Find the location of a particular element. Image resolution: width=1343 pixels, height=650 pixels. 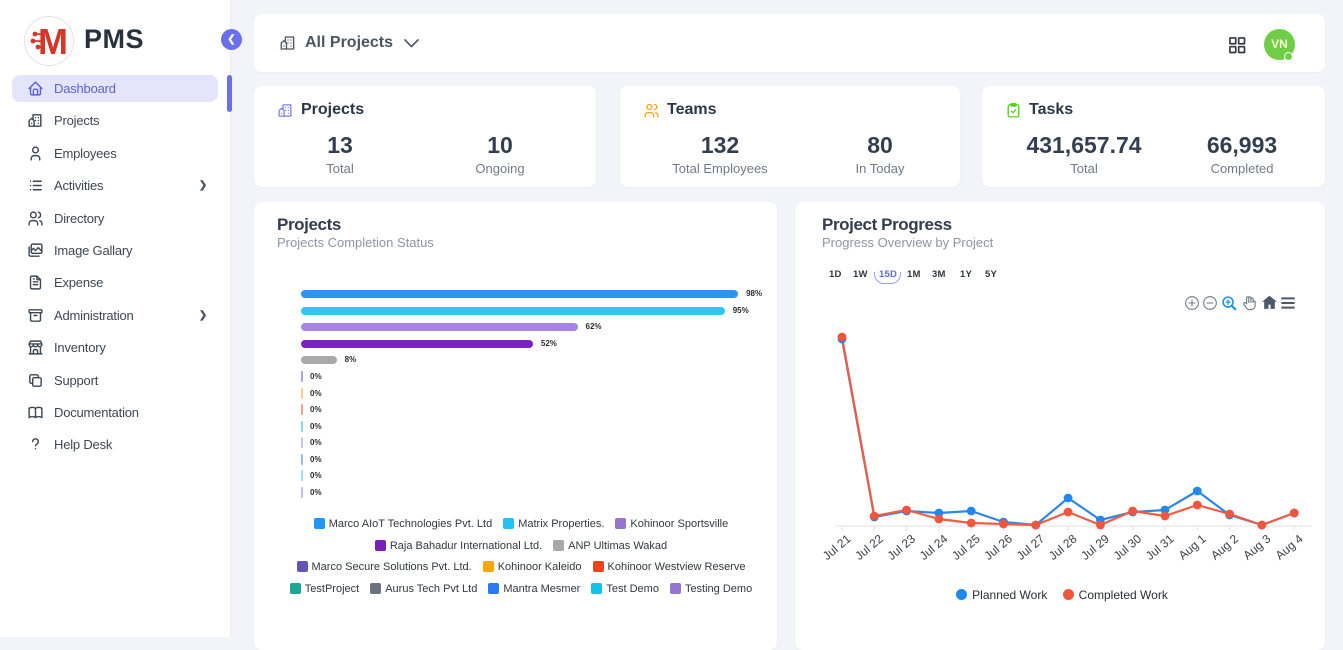

svg-text: Jul 21 is located at coordinates (837, 547).